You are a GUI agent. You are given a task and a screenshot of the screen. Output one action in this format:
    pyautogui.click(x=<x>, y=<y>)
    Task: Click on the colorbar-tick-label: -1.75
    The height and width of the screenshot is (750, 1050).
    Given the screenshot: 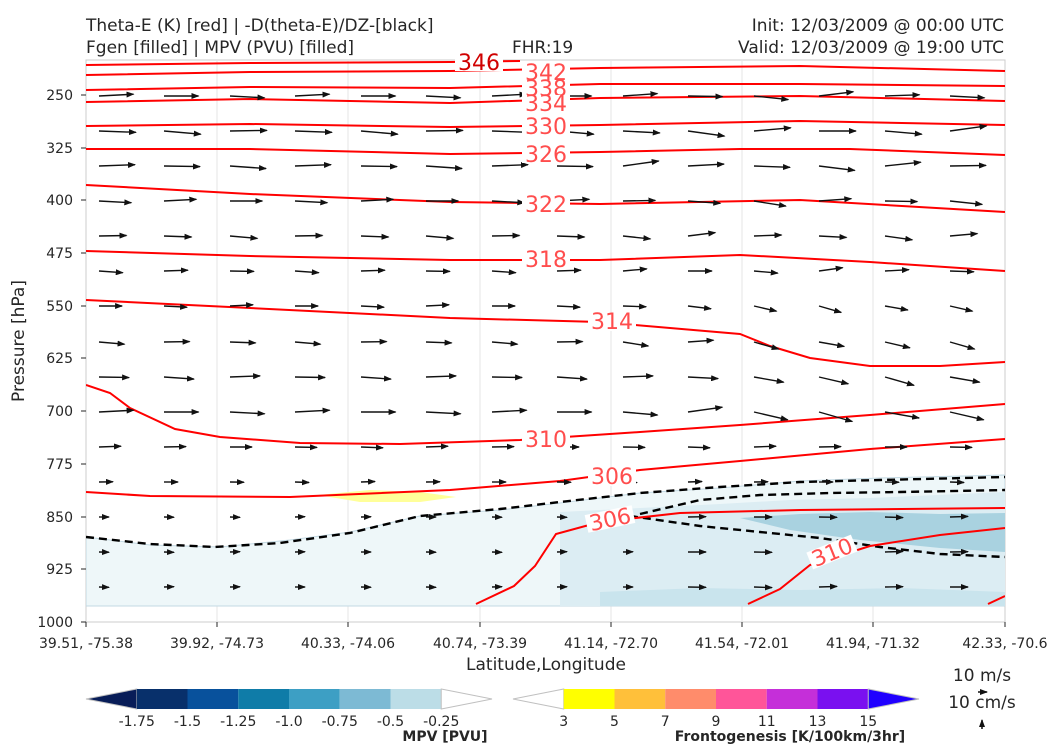 What is the action you would take?
    pyautogui.click(x=137, y=722)
    